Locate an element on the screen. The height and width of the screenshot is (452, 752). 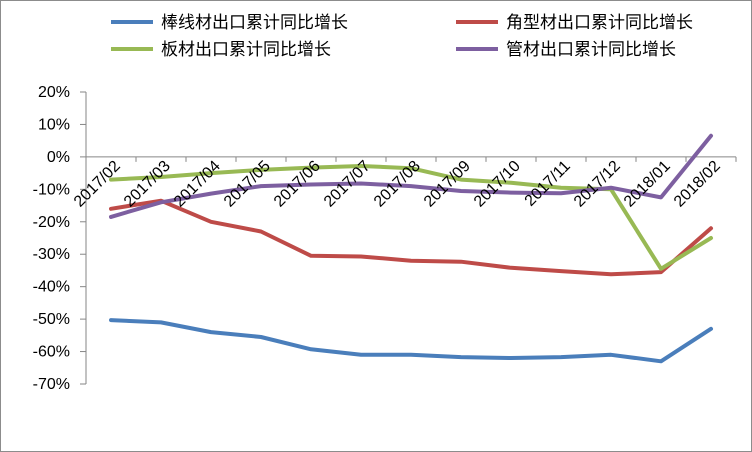
y-tick-label: -40% is located at coordinates (51, 287).